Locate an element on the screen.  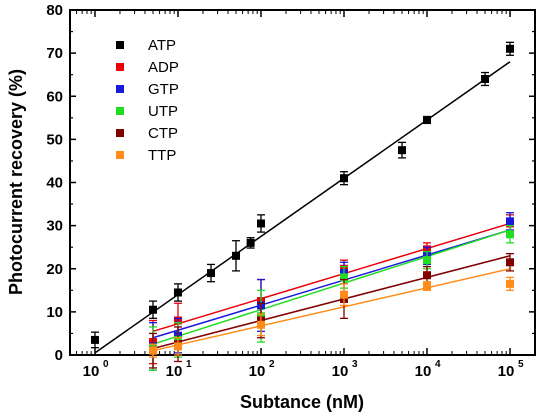
legend-label-adp: ADP is located at coordinates (163, 67).